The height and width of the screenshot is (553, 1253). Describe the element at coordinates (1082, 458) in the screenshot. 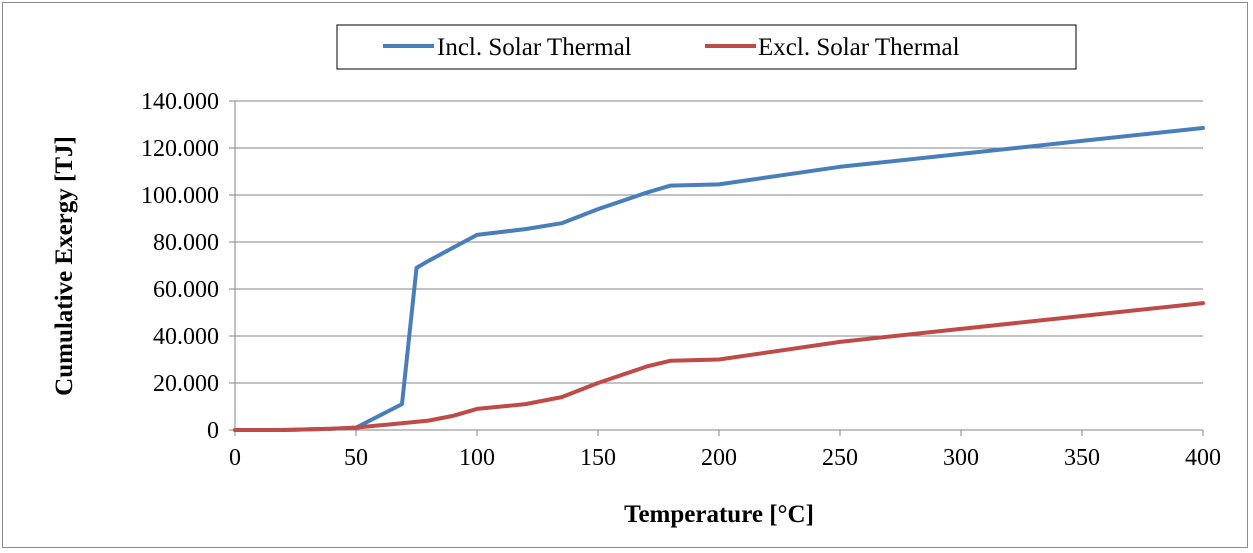

I see `x-tick-label-7: 350` at that location.